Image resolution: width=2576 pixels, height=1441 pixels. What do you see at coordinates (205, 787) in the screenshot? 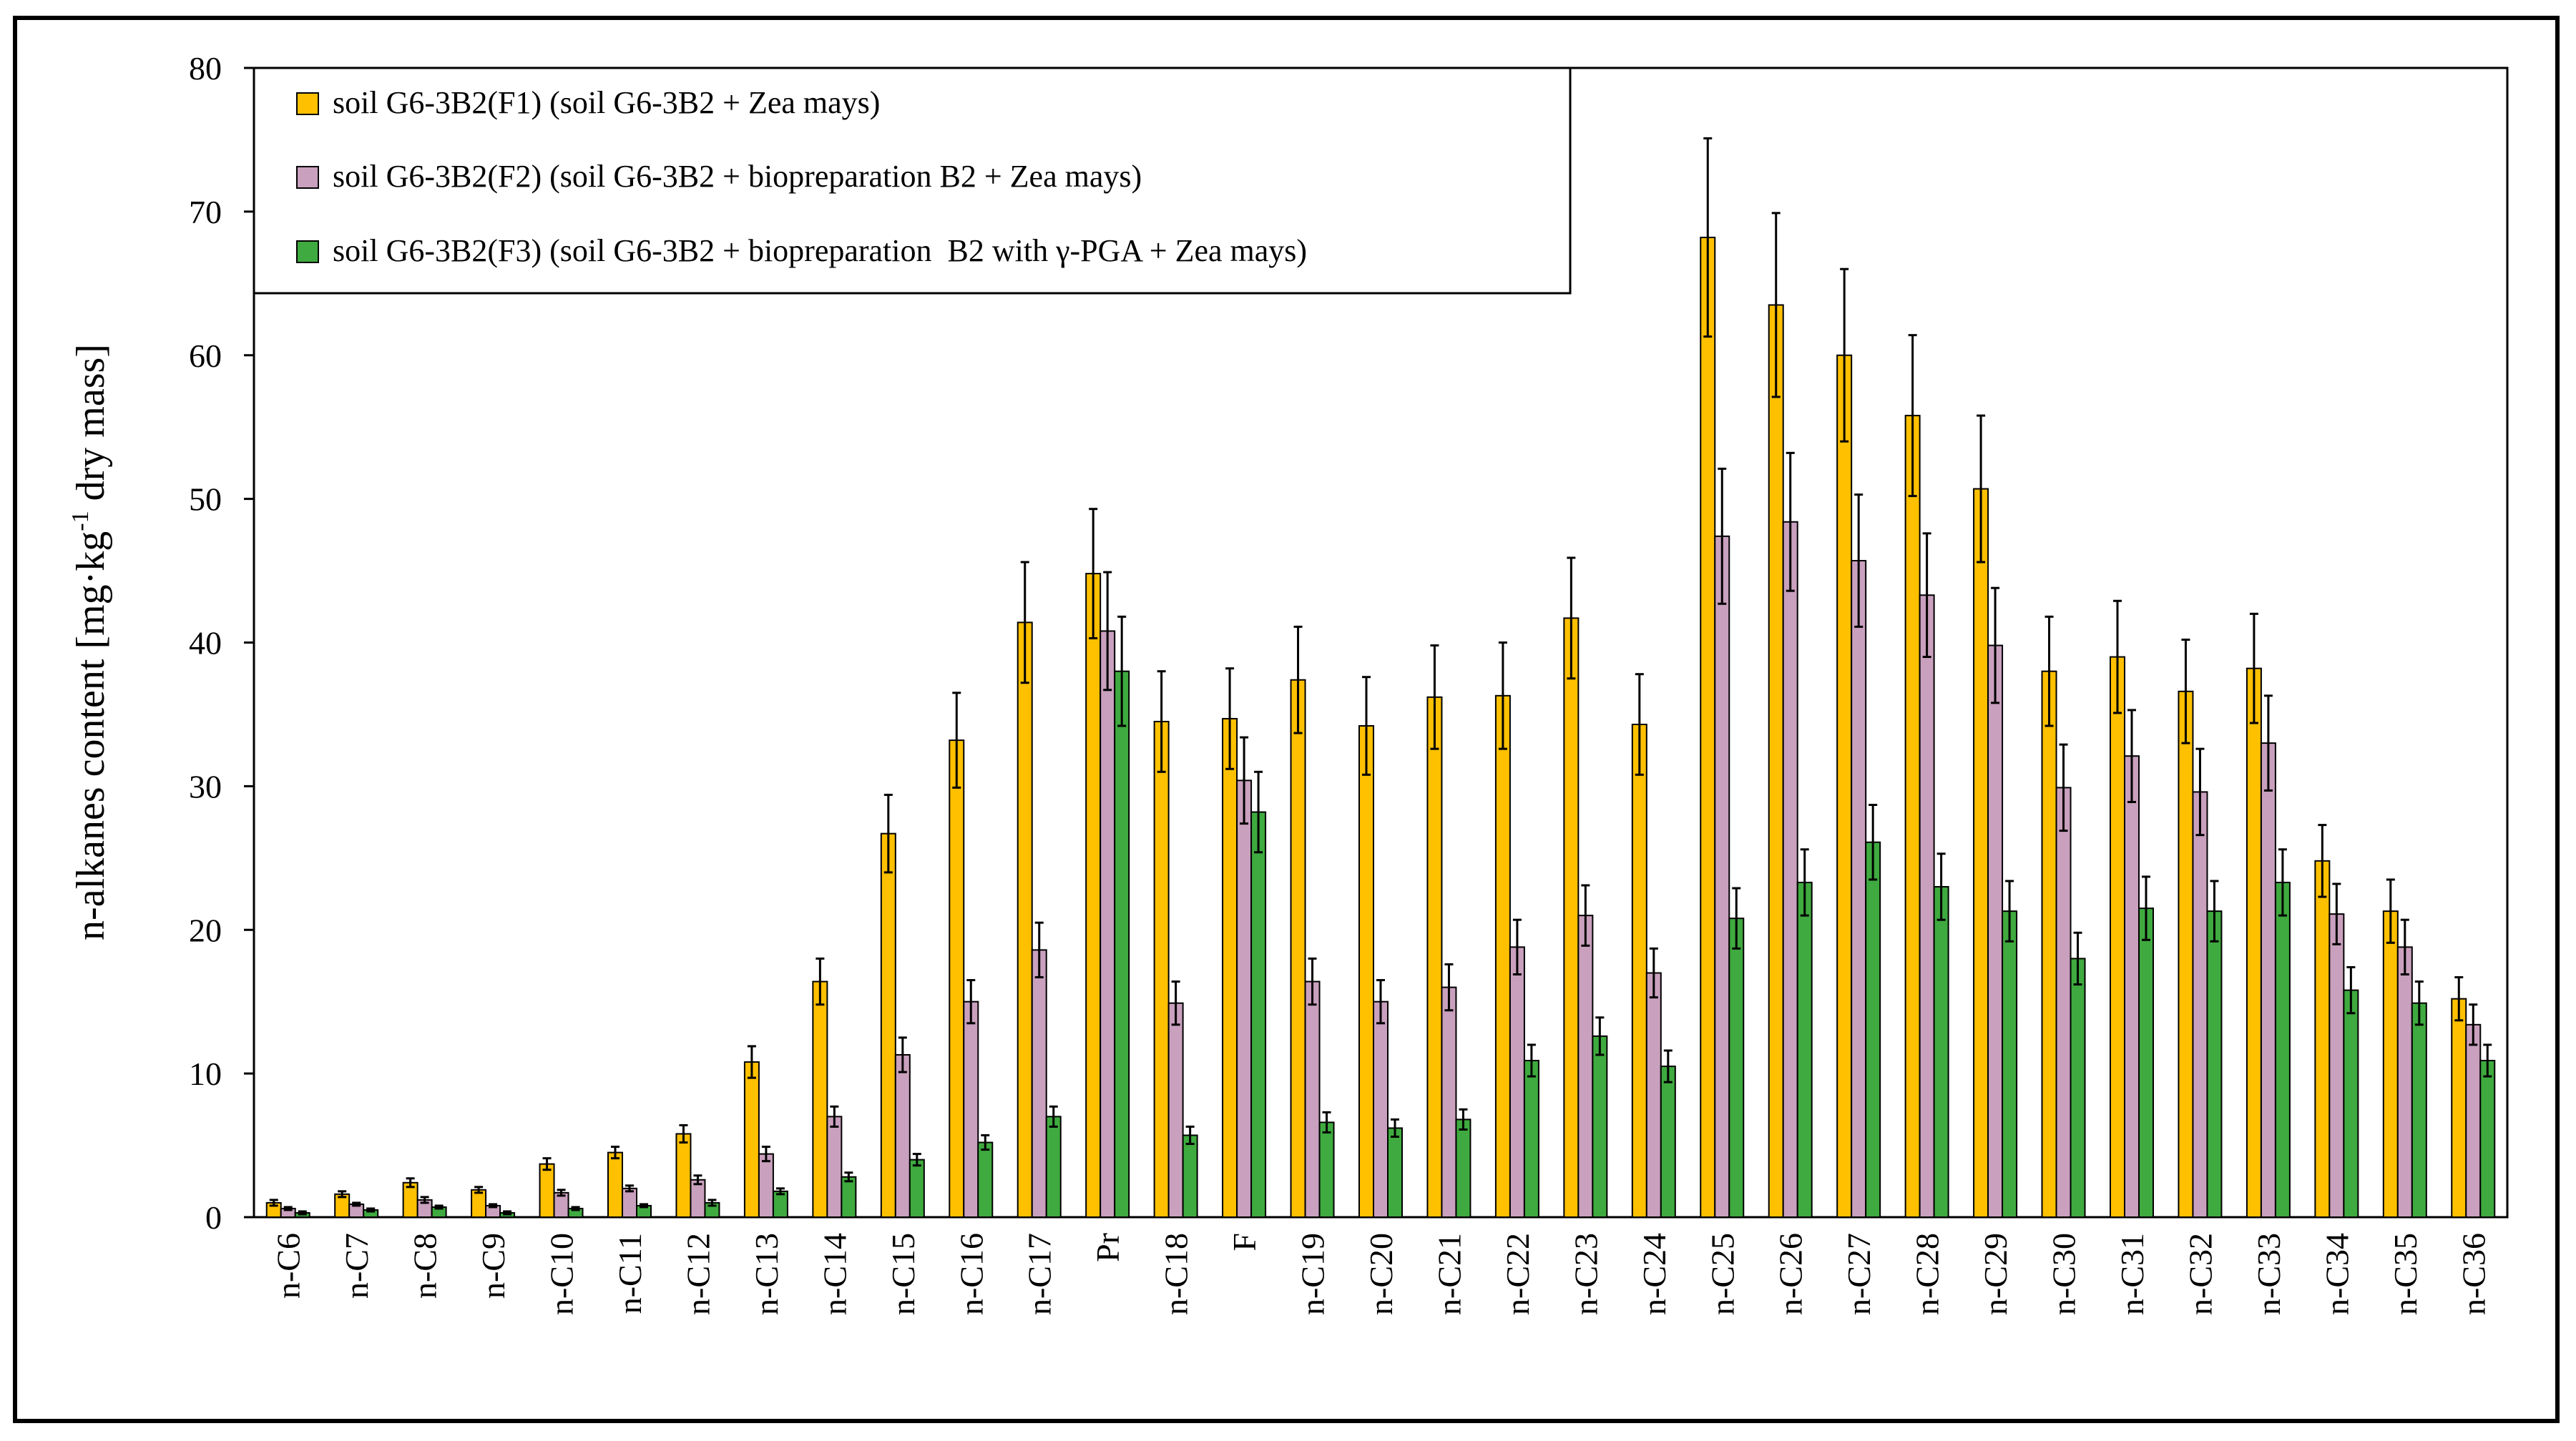
I see `y-tick-label: 30` at bounding box center [205, 787].